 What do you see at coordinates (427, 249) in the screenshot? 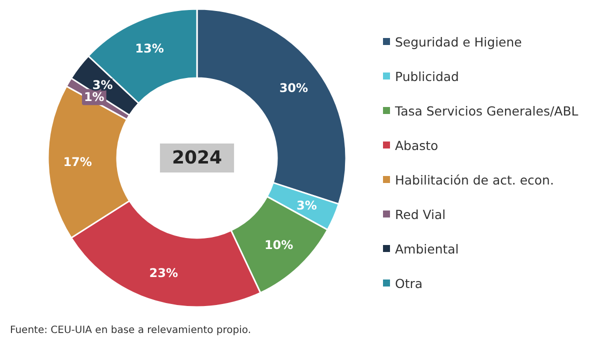
I see `legend-label: Ambiental` at bounding box center [427, 249].